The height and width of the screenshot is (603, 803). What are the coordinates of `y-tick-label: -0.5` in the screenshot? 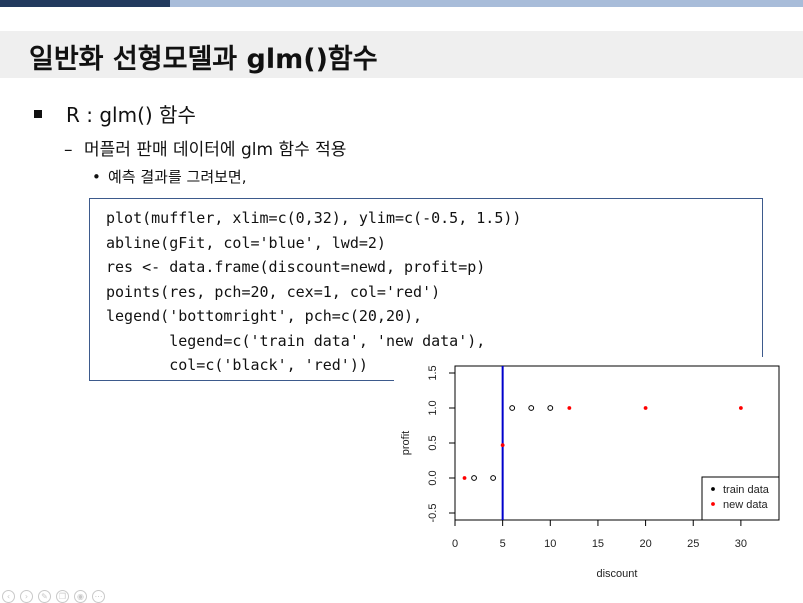 It's located at (433, 513).